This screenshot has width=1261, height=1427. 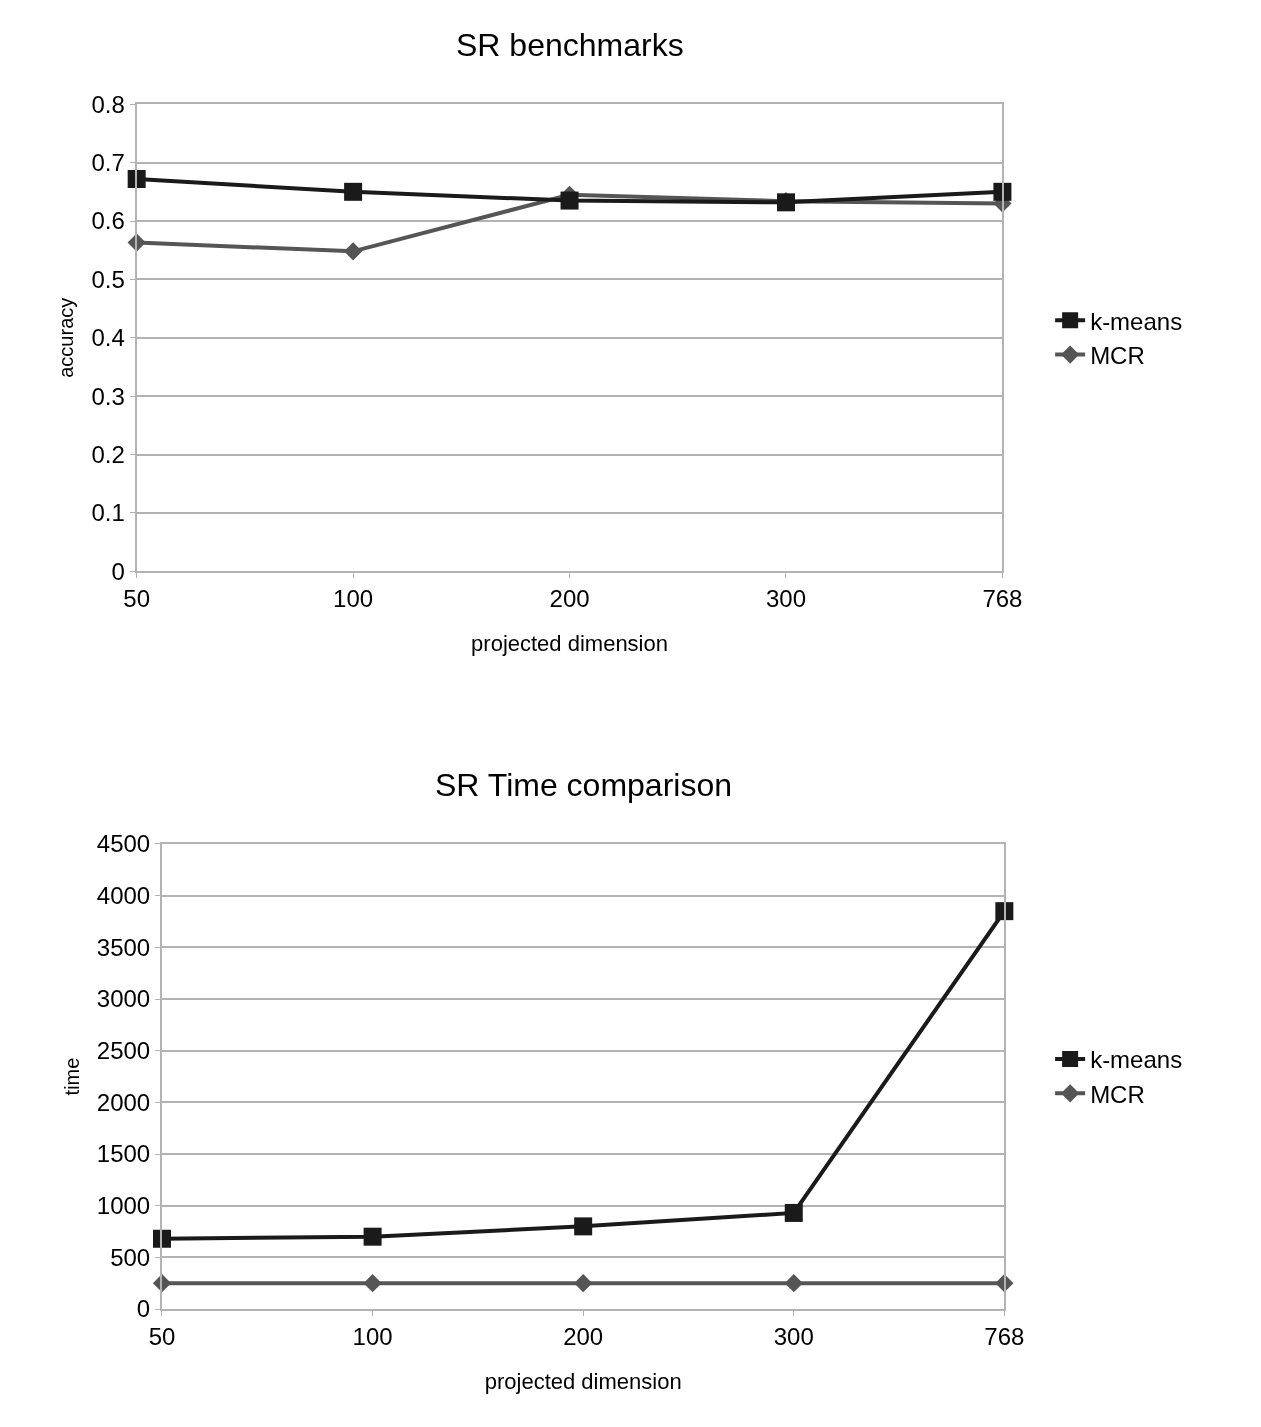 What do you see at coordinates (123, 1154) in the screenshot?
I see `y-tick-label: 1500` at bounding box center [123, 1154].